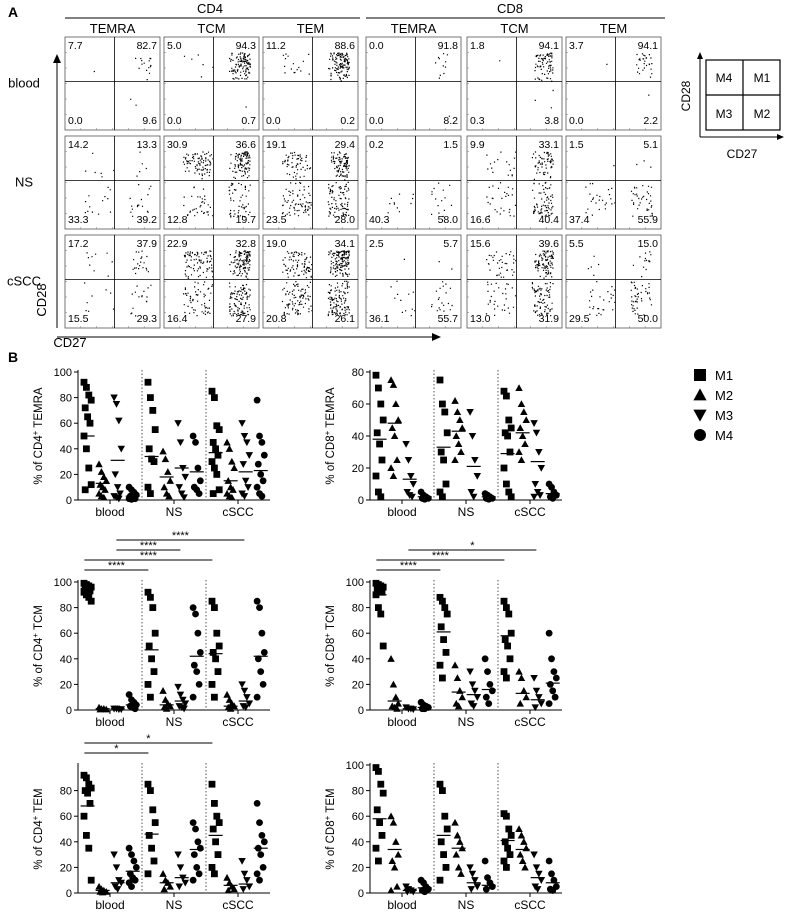 Image resolution: width=787 pixels, height=914 pixels. Describe the element at coordinates (762, 78) in the screenshot. I see `quadrant-key-m1: M1` at that location.